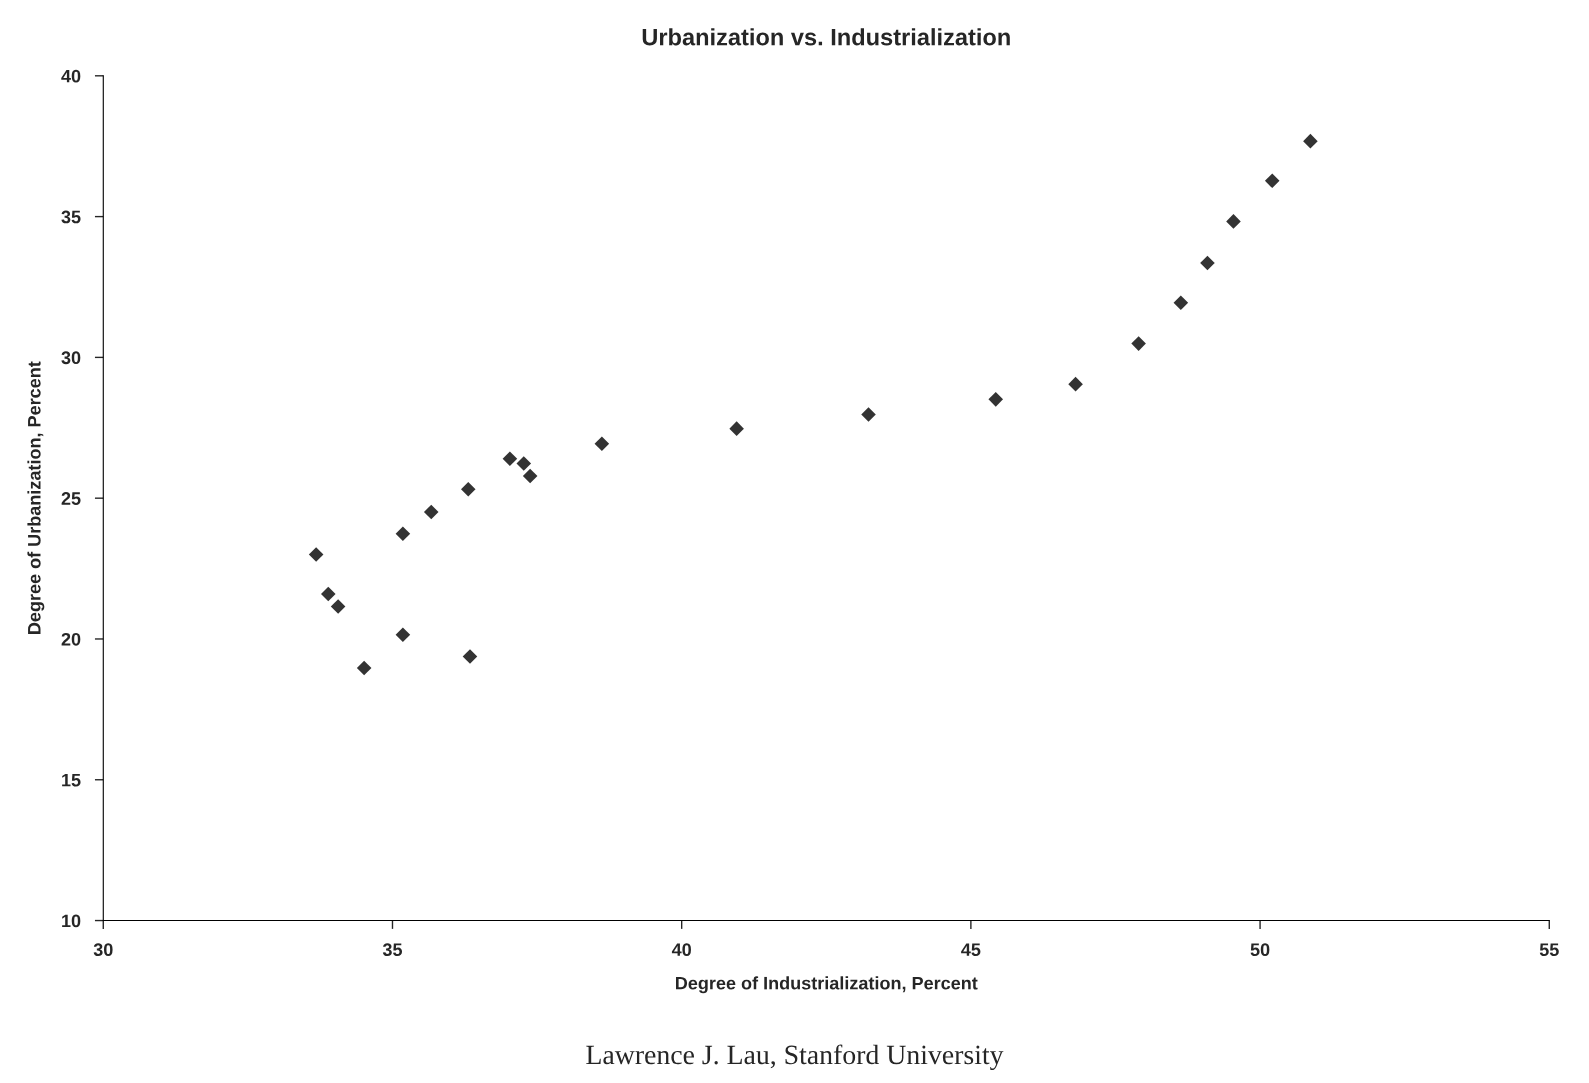 The width and height of the screenshot is (1589, 1083). What do you see at coordinates (36, 497) in the screenshot?
I see `y-axis-title: Degree of Urbanization, Percent` at bounding box center [36, 497].